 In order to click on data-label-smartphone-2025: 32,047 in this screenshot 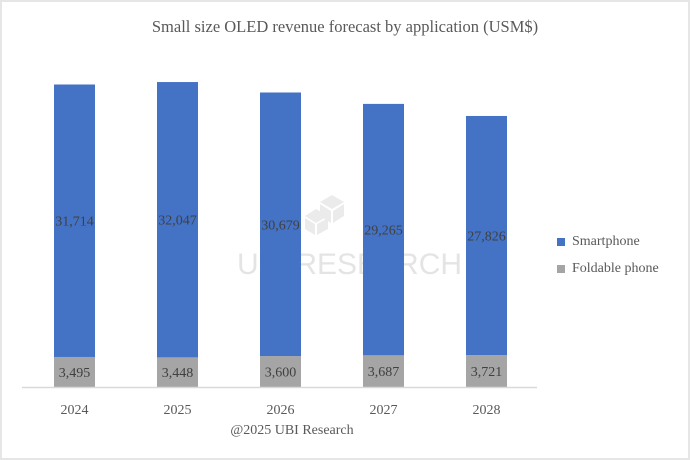, I will do `click(177, 221)`.